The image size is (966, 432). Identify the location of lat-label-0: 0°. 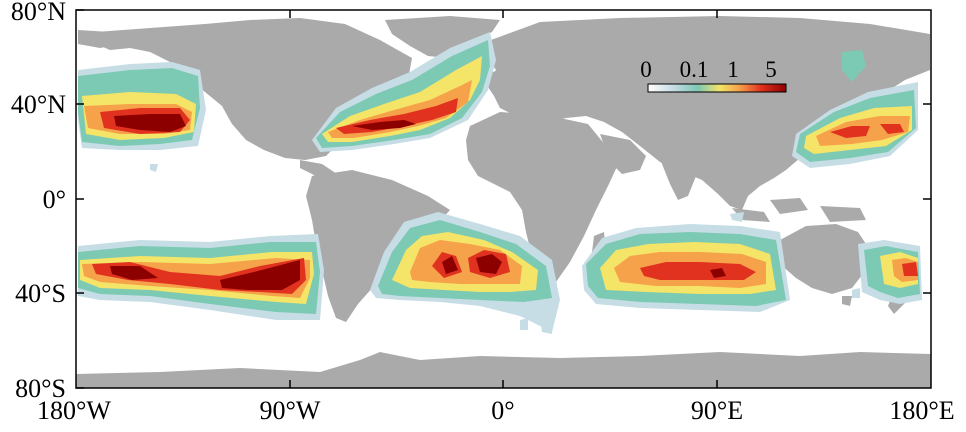
(54, 199).